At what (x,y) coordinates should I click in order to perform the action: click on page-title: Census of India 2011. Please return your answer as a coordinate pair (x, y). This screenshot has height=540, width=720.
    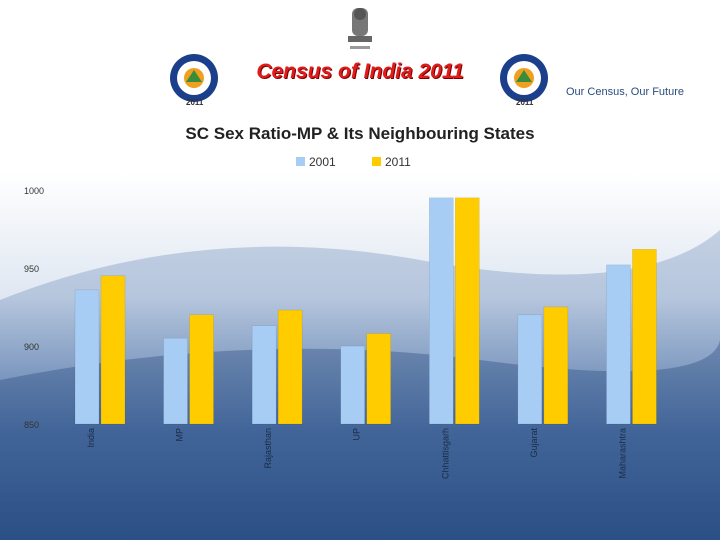
    Looking at the image, I should click on (360, 71).